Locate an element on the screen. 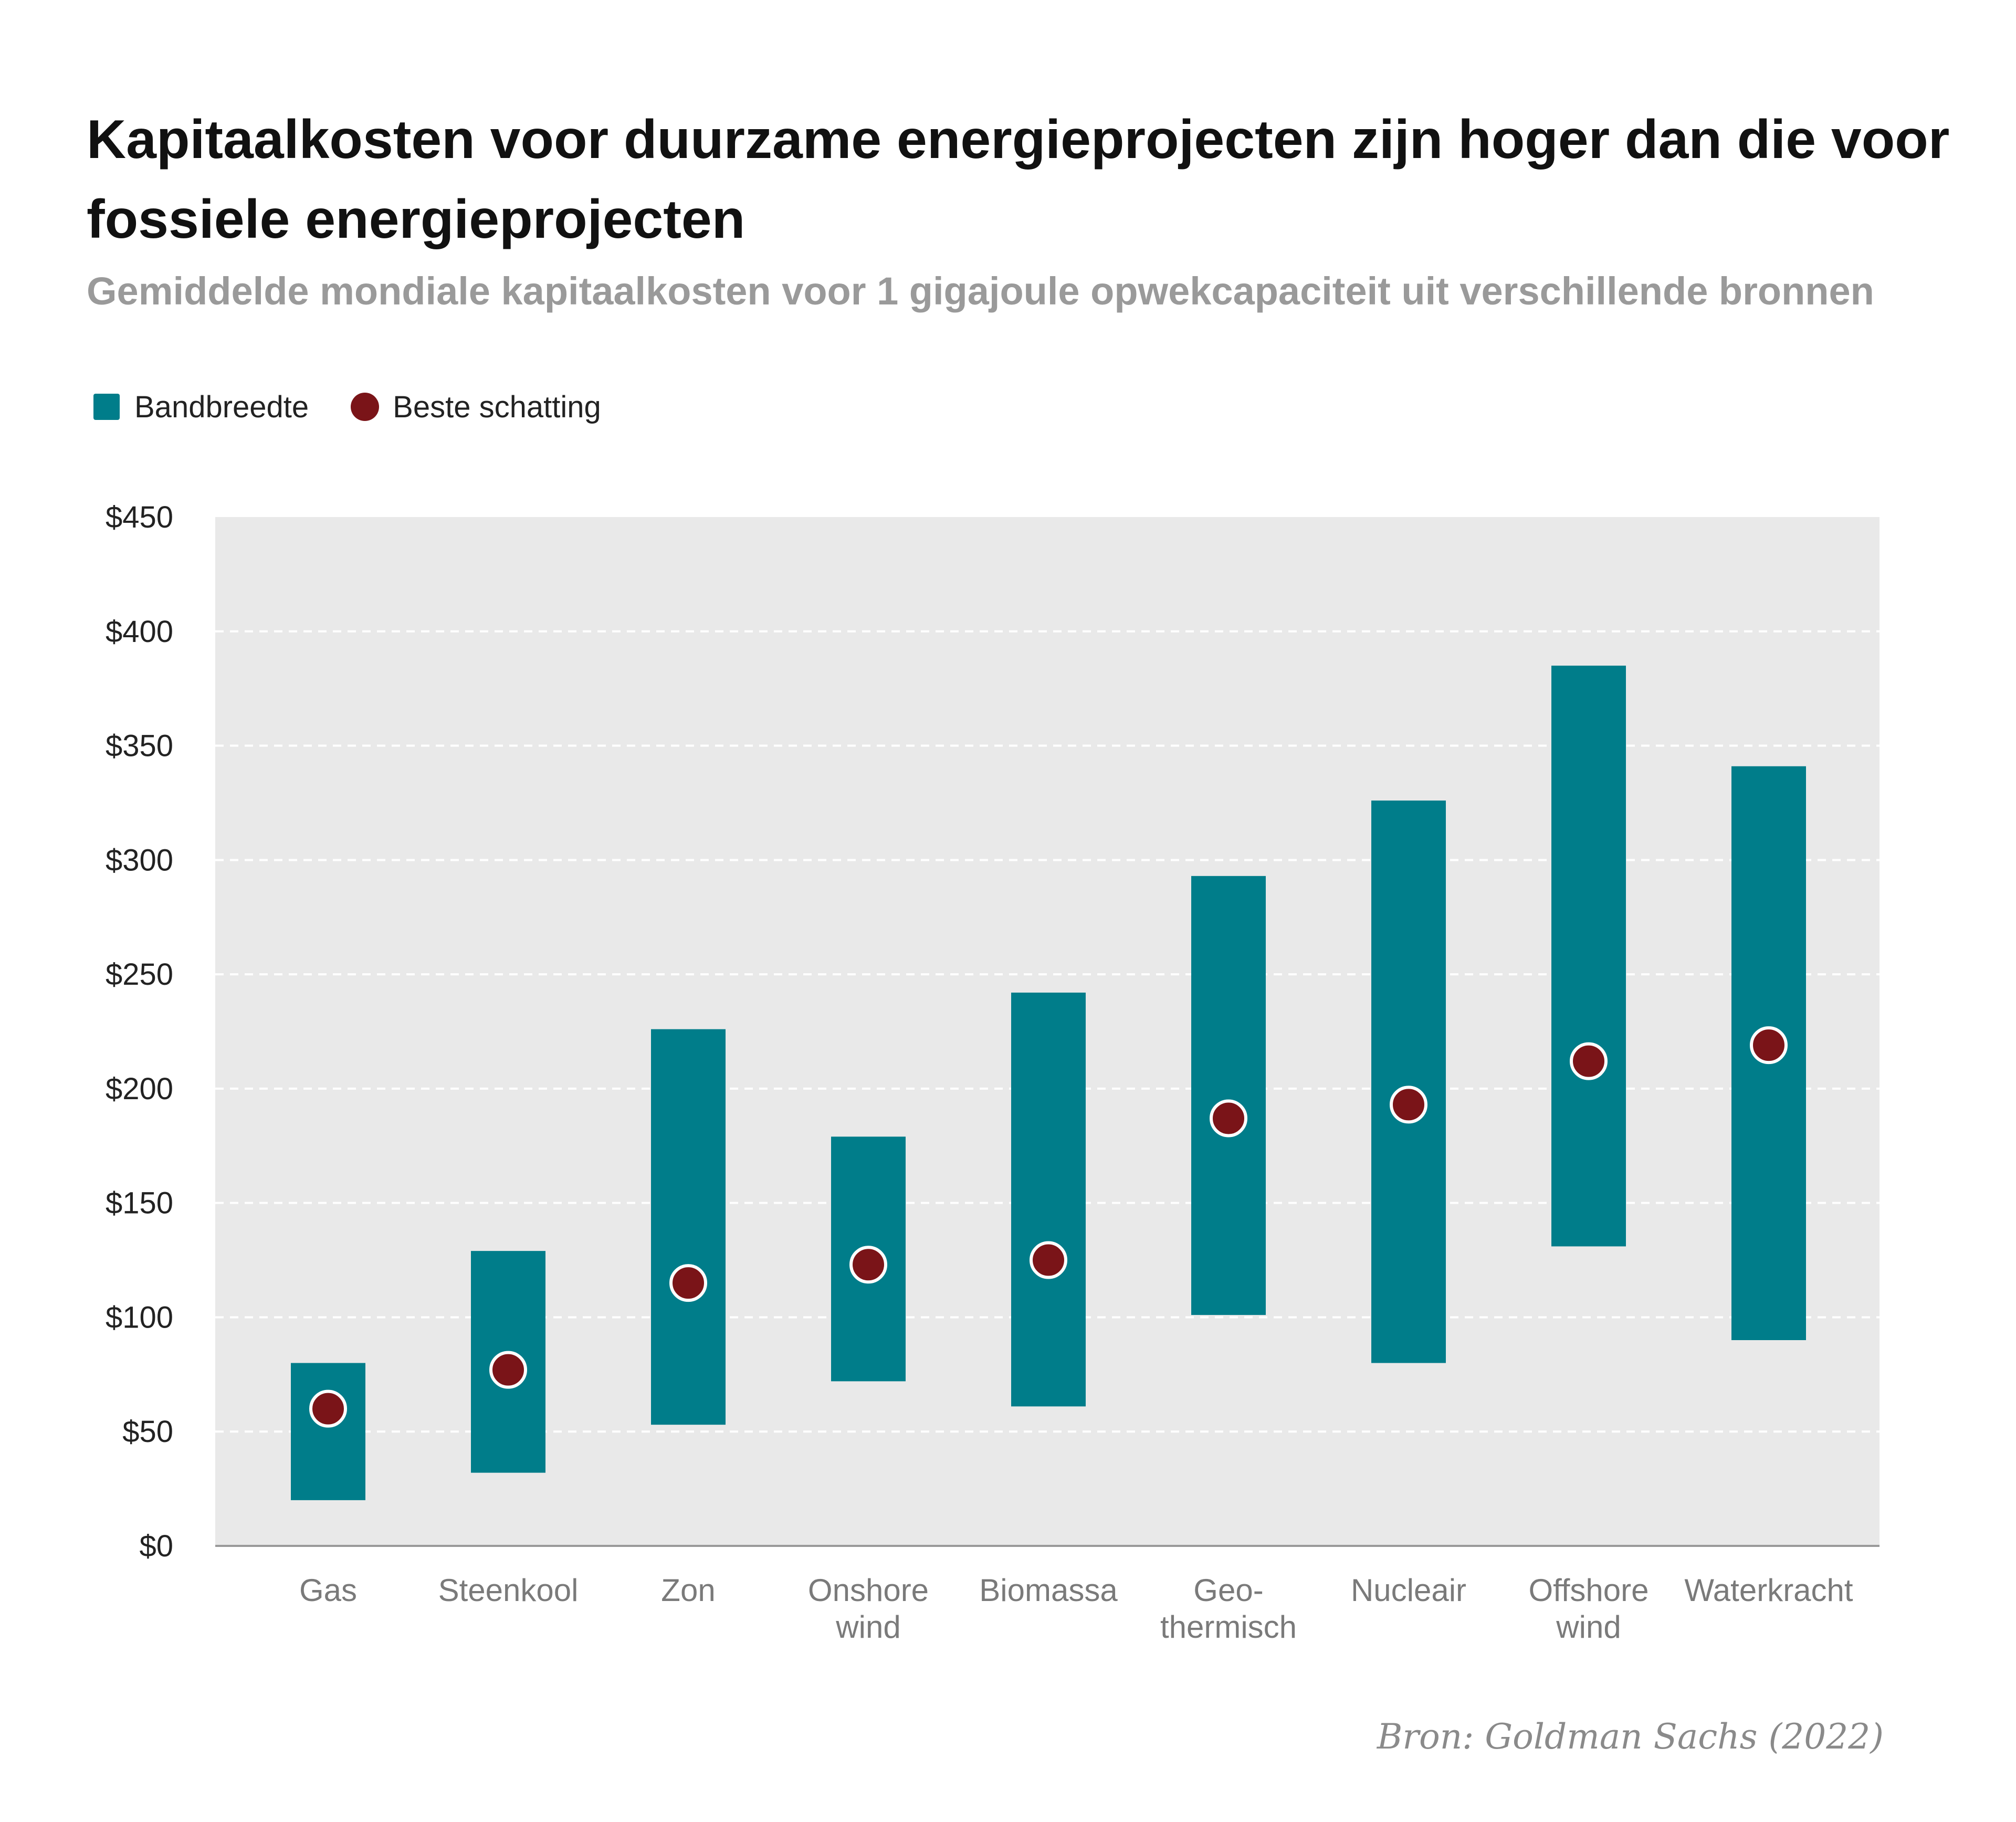  y-tick-label: $50 is located at coordinates (147, 1432).